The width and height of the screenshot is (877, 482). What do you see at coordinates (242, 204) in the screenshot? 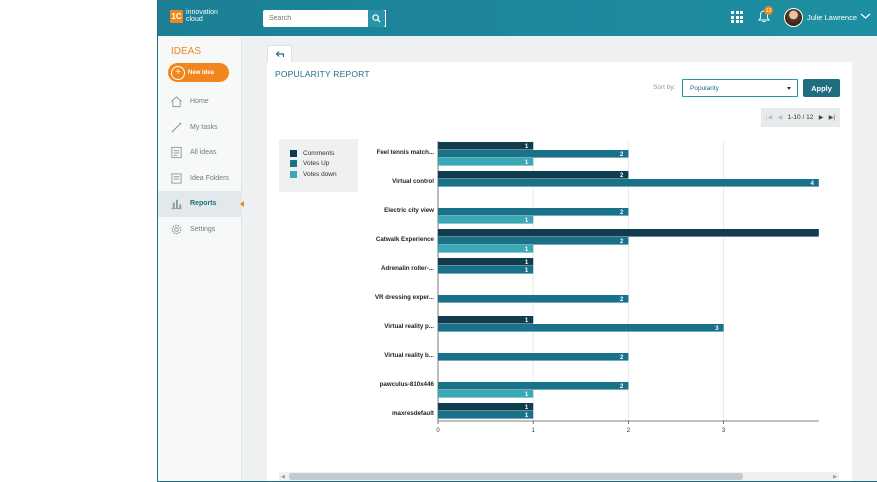
I see `active-indicator` at bounding box center [242, 204].